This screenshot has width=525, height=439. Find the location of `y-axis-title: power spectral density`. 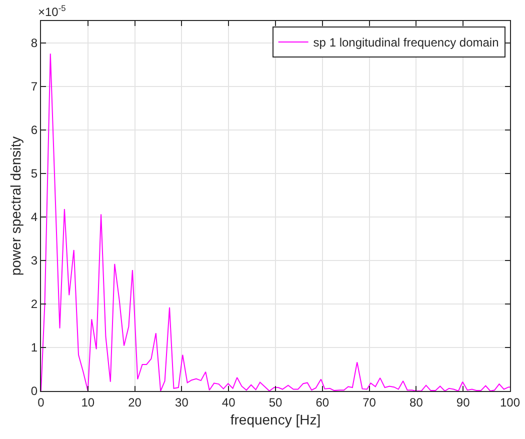

y-axis-title: power spectral density is located at coordinates (16, 206).